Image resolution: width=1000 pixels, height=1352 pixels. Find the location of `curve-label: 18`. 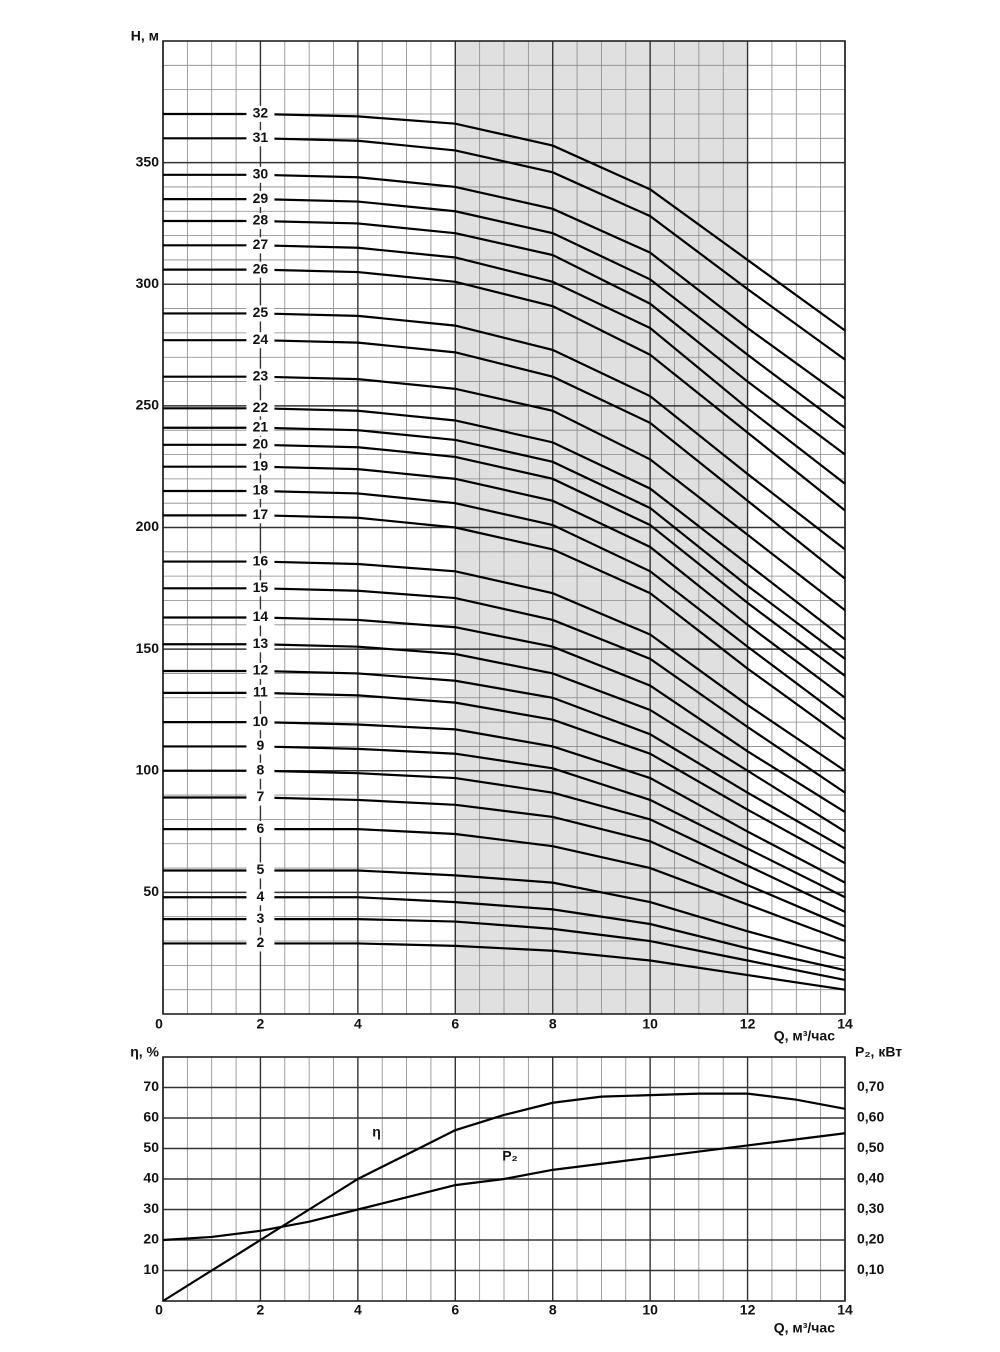

curve-label: 18 is located at coordinates (261, 490).